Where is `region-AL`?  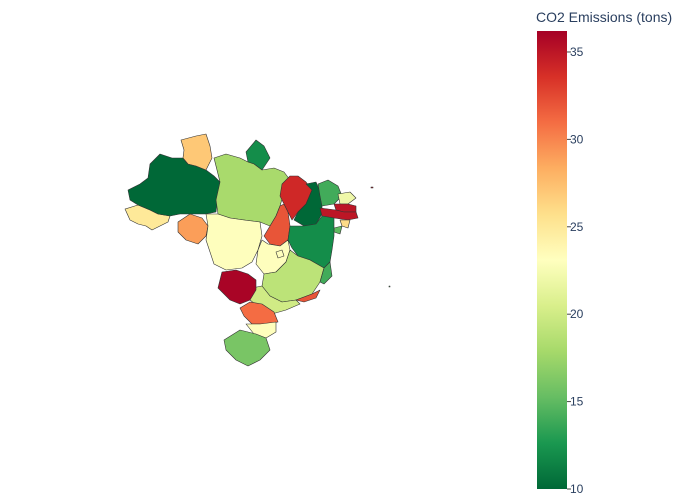 region-AL is located at coordinates (345, 224).